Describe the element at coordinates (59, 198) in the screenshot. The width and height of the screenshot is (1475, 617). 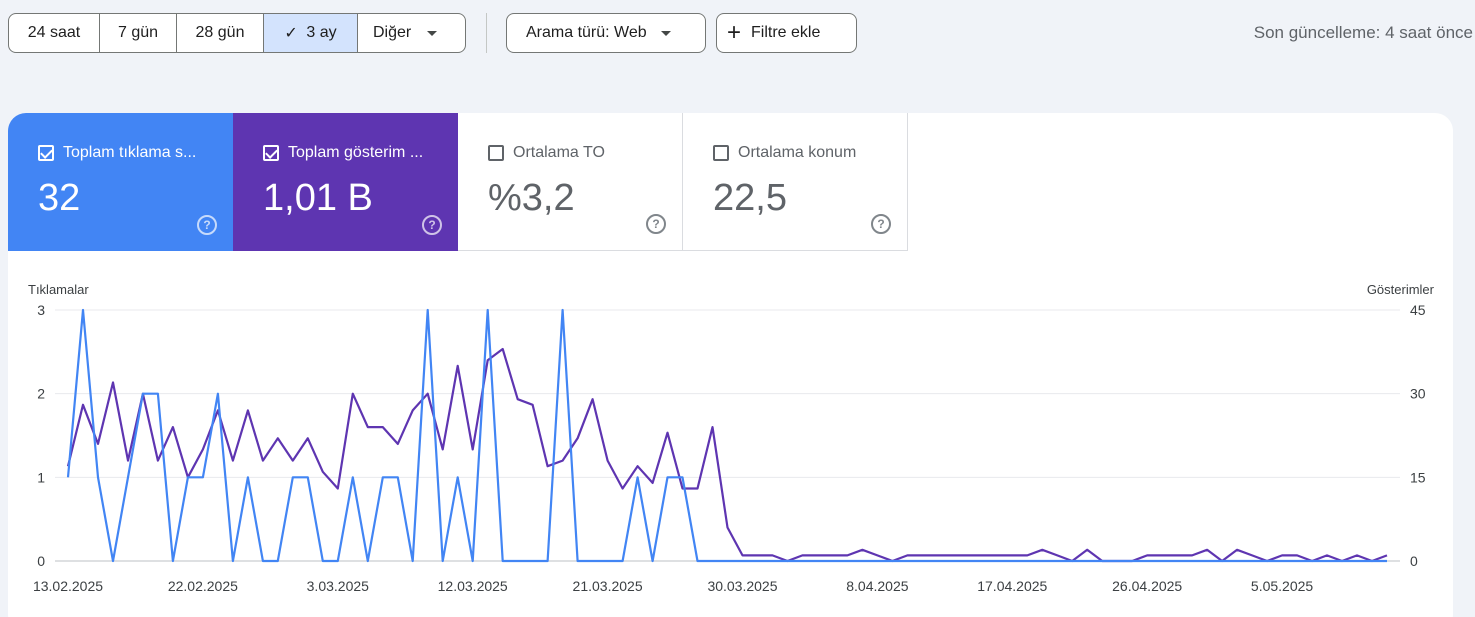
I see `metric-value: 32` at that location.